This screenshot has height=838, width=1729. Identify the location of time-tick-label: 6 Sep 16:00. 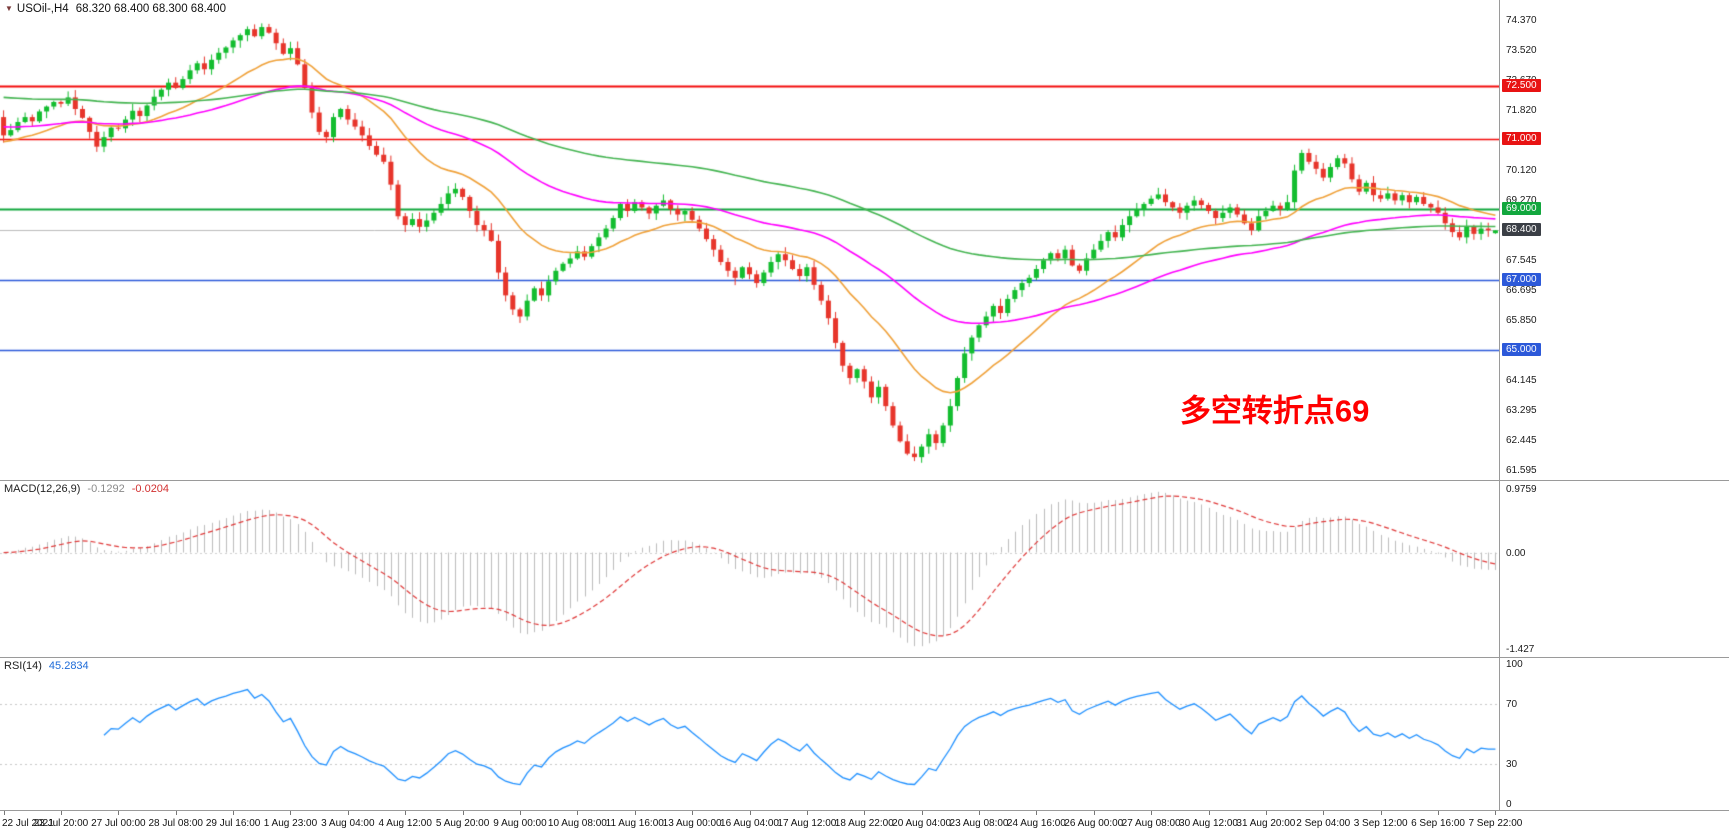
(1438, 823).